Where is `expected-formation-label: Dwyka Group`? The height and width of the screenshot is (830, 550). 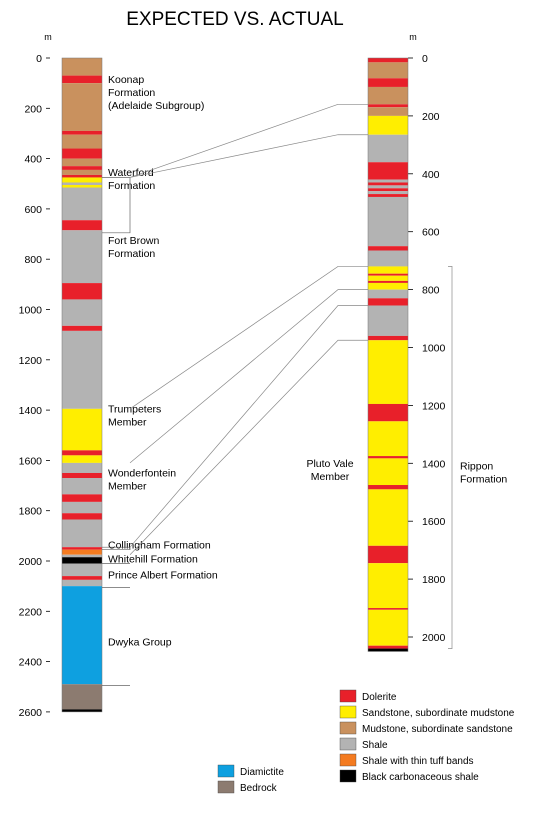 expected-formation-label: Dwyka Group is located at coordinates (140, 642).